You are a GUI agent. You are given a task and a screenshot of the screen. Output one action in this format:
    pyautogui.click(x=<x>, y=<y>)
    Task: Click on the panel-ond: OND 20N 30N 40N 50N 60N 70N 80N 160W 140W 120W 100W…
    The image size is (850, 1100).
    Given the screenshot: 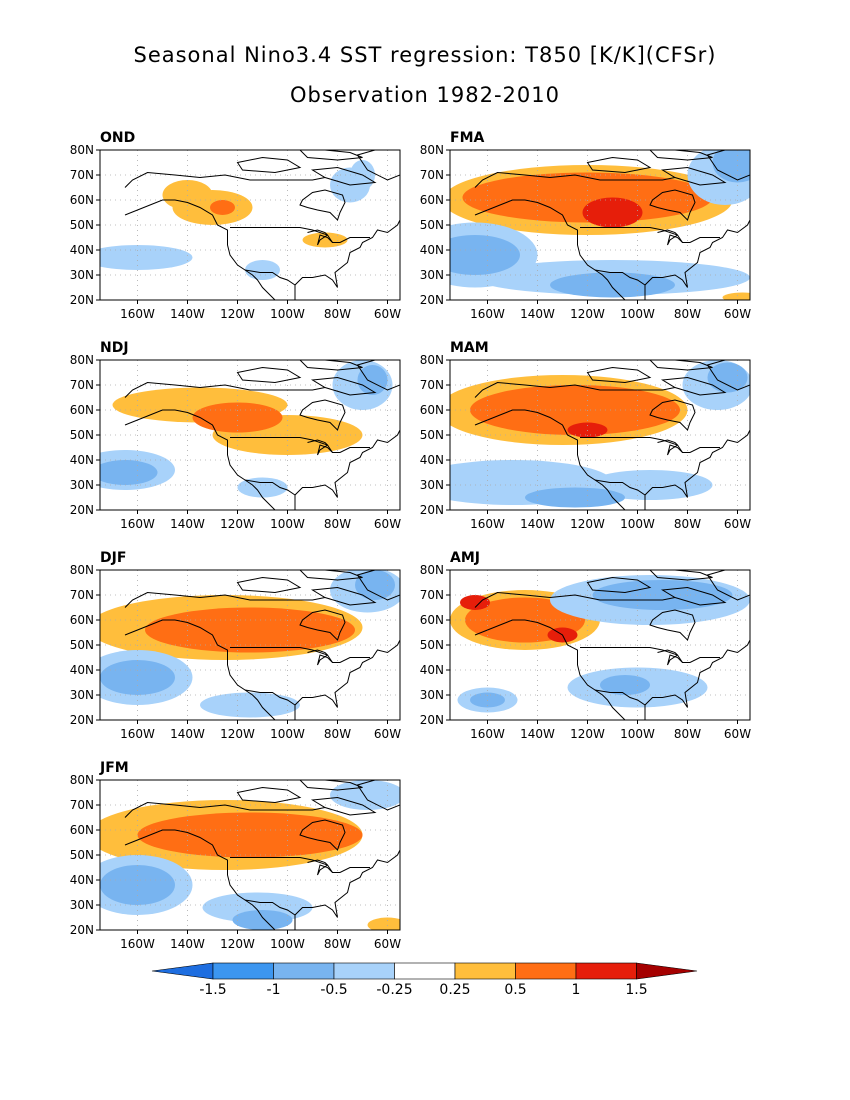 What is the action you would take?
    pyautogui.click(x=235, y=225)
    